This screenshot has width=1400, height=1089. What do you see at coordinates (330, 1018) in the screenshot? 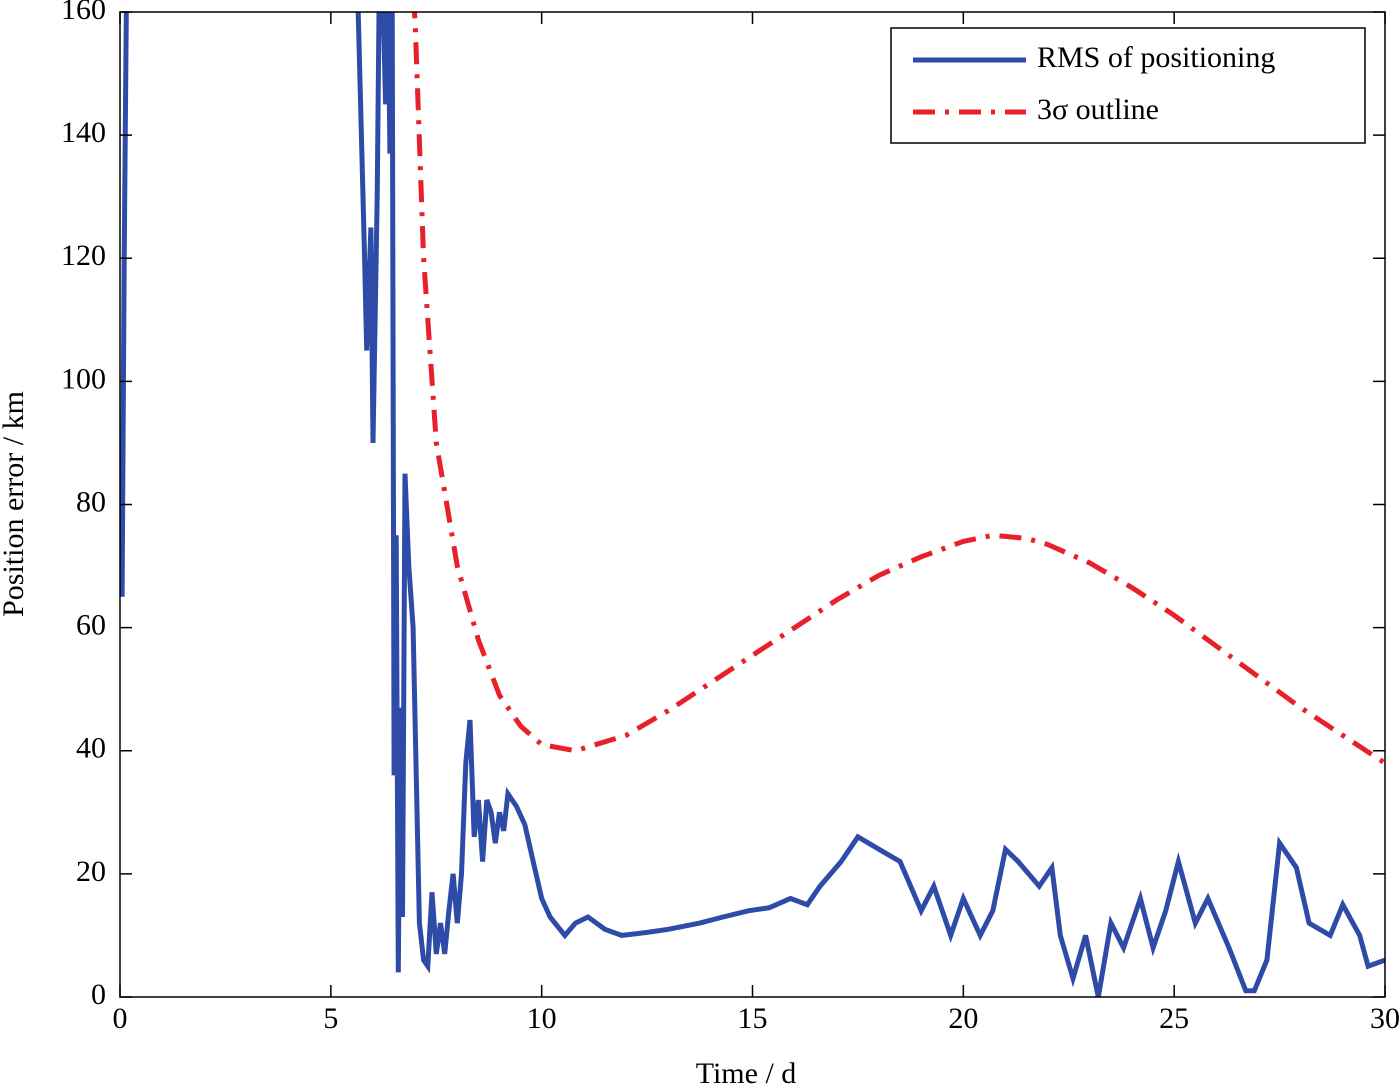
I see `x-tick-label: 5` at bounding box center [330, 1018].